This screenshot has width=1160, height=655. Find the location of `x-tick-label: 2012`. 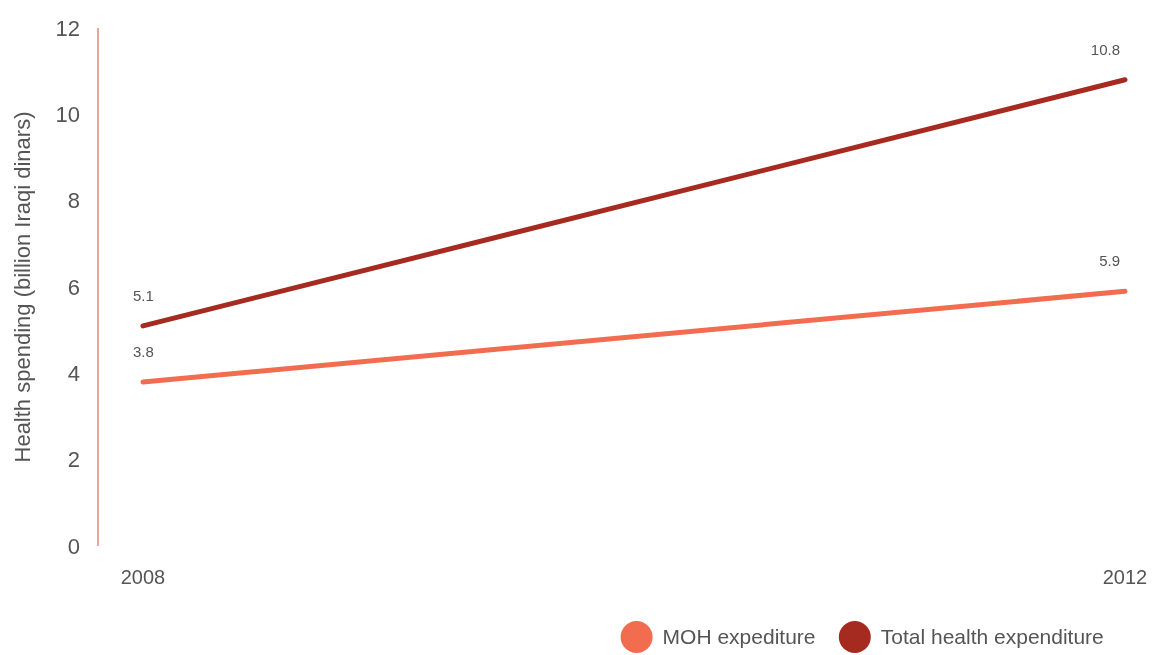

x-tick-label: 2012 is located at coordinates (1125, 577).